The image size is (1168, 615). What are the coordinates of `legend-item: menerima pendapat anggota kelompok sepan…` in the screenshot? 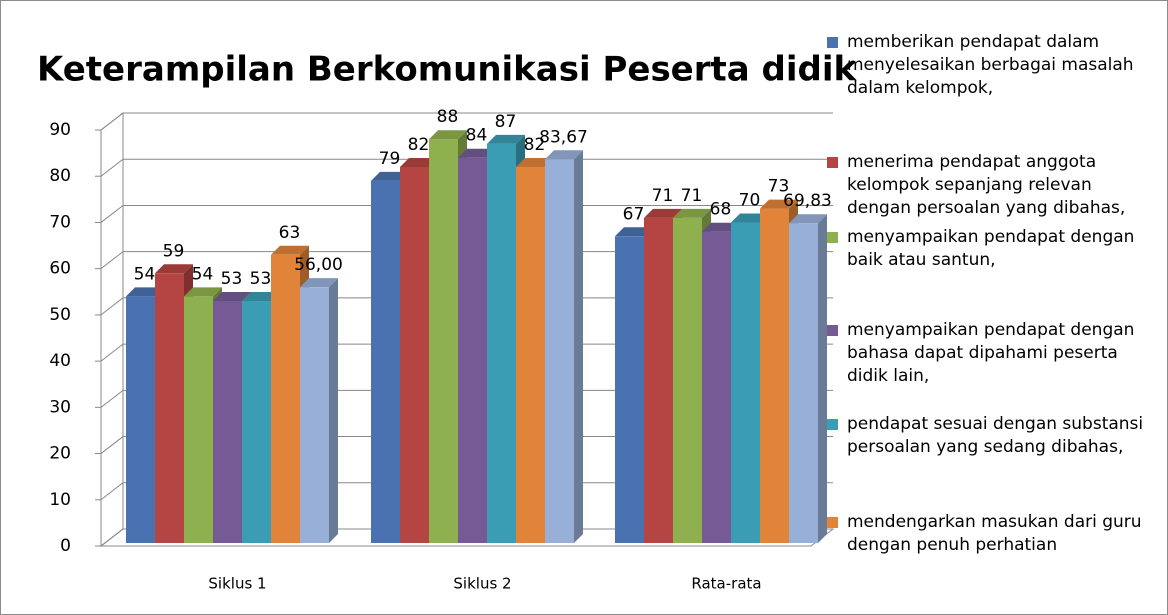 It's located at (987, 185).